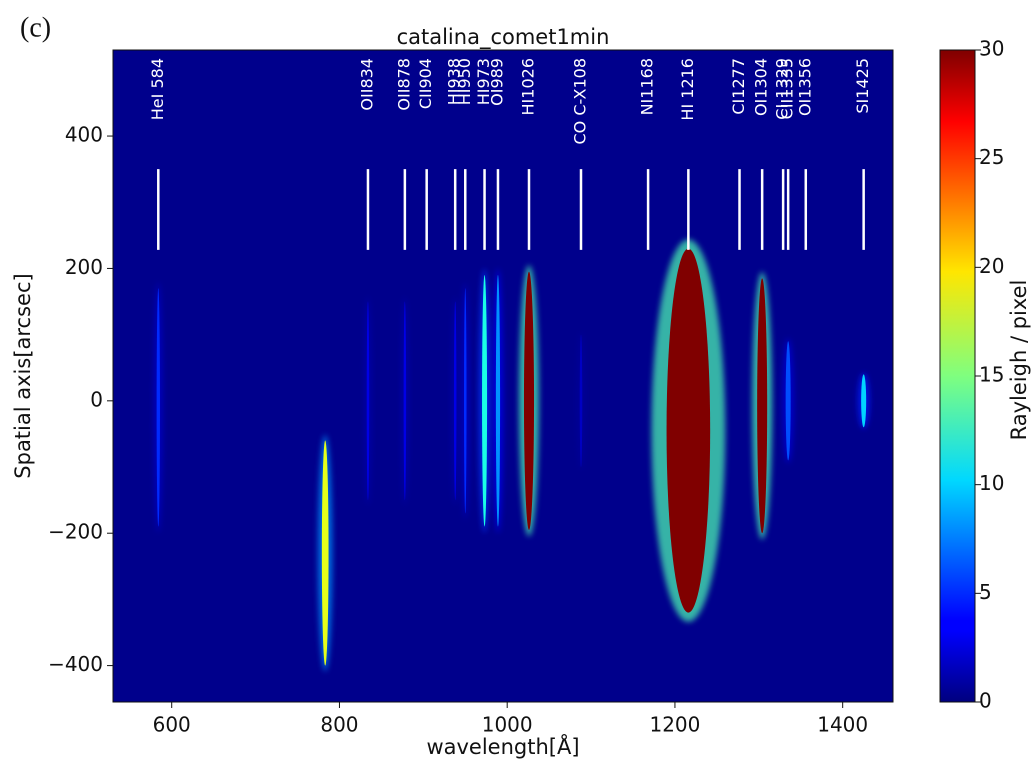  I want to click on colorbar-tick-label: 30, so click(991, 49).